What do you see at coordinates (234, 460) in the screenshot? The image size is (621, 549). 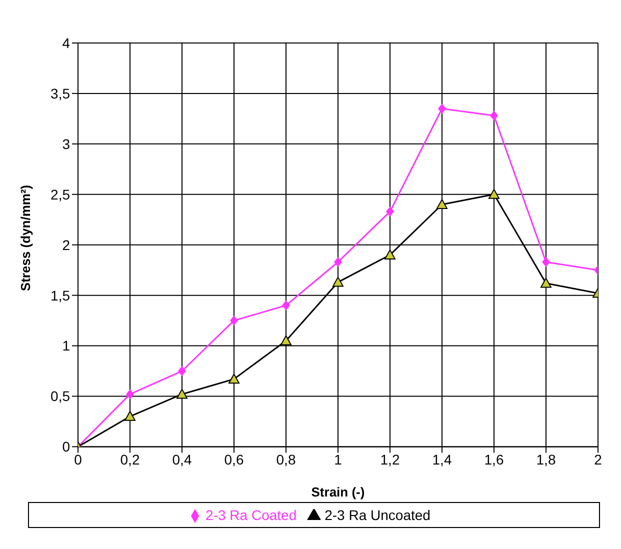 I see `x-tick-label: 0,6` at bounding box center [234, 460].